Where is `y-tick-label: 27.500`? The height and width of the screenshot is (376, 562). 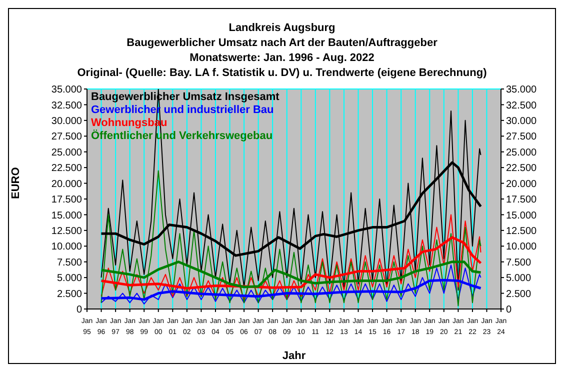
y-tick-label: 27.500 is located at coordinates (66, 137).